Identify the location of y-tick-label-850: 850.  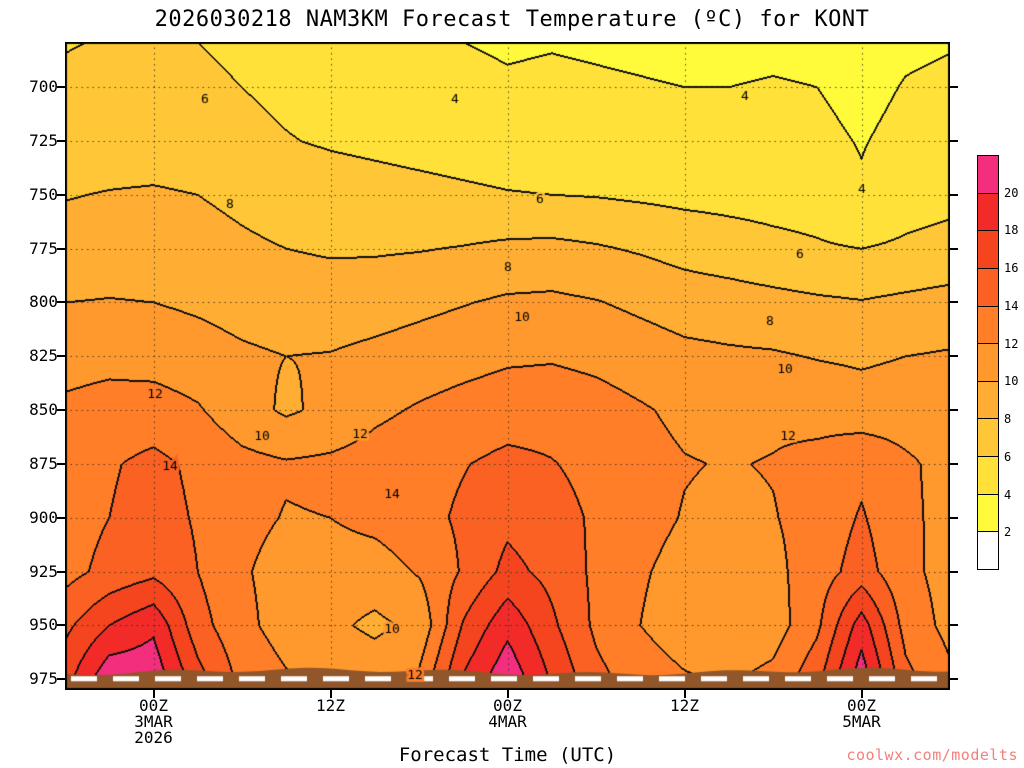
(43, 410).